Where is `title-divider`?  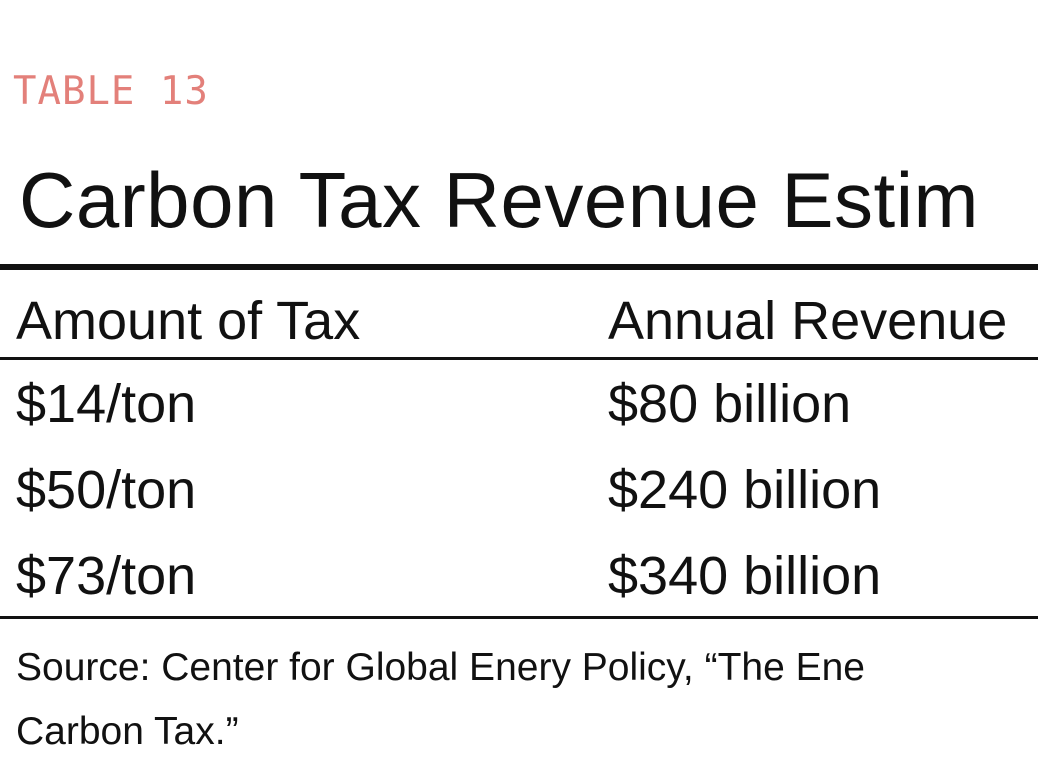
title-divider is located at coordinates (519, 267).